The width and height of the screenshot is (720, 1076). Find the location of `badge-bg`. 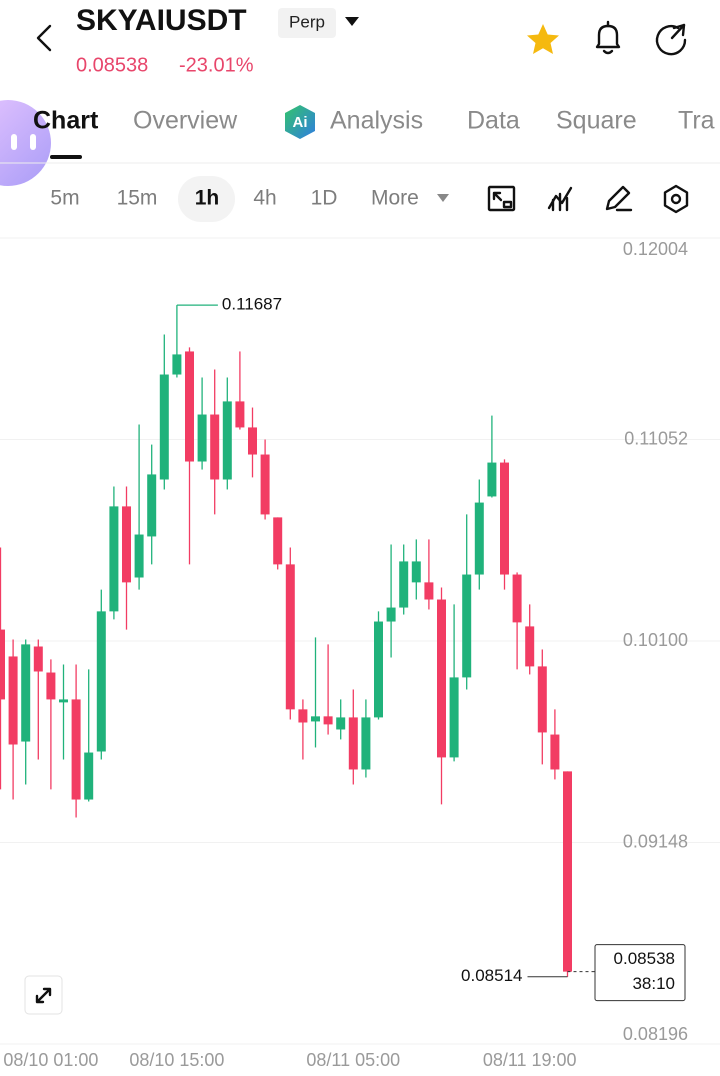

badge-bg is located at coordinates (307, 23).